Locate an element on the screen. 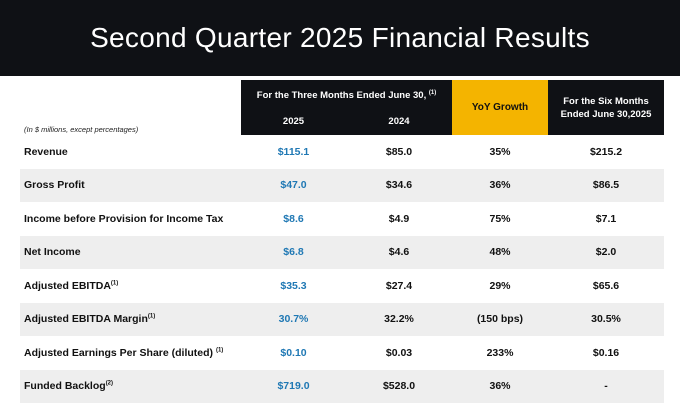  table-row: Gross Profit $47.0 $34.6 36% $86.5 is located at coordinates (342, 185).